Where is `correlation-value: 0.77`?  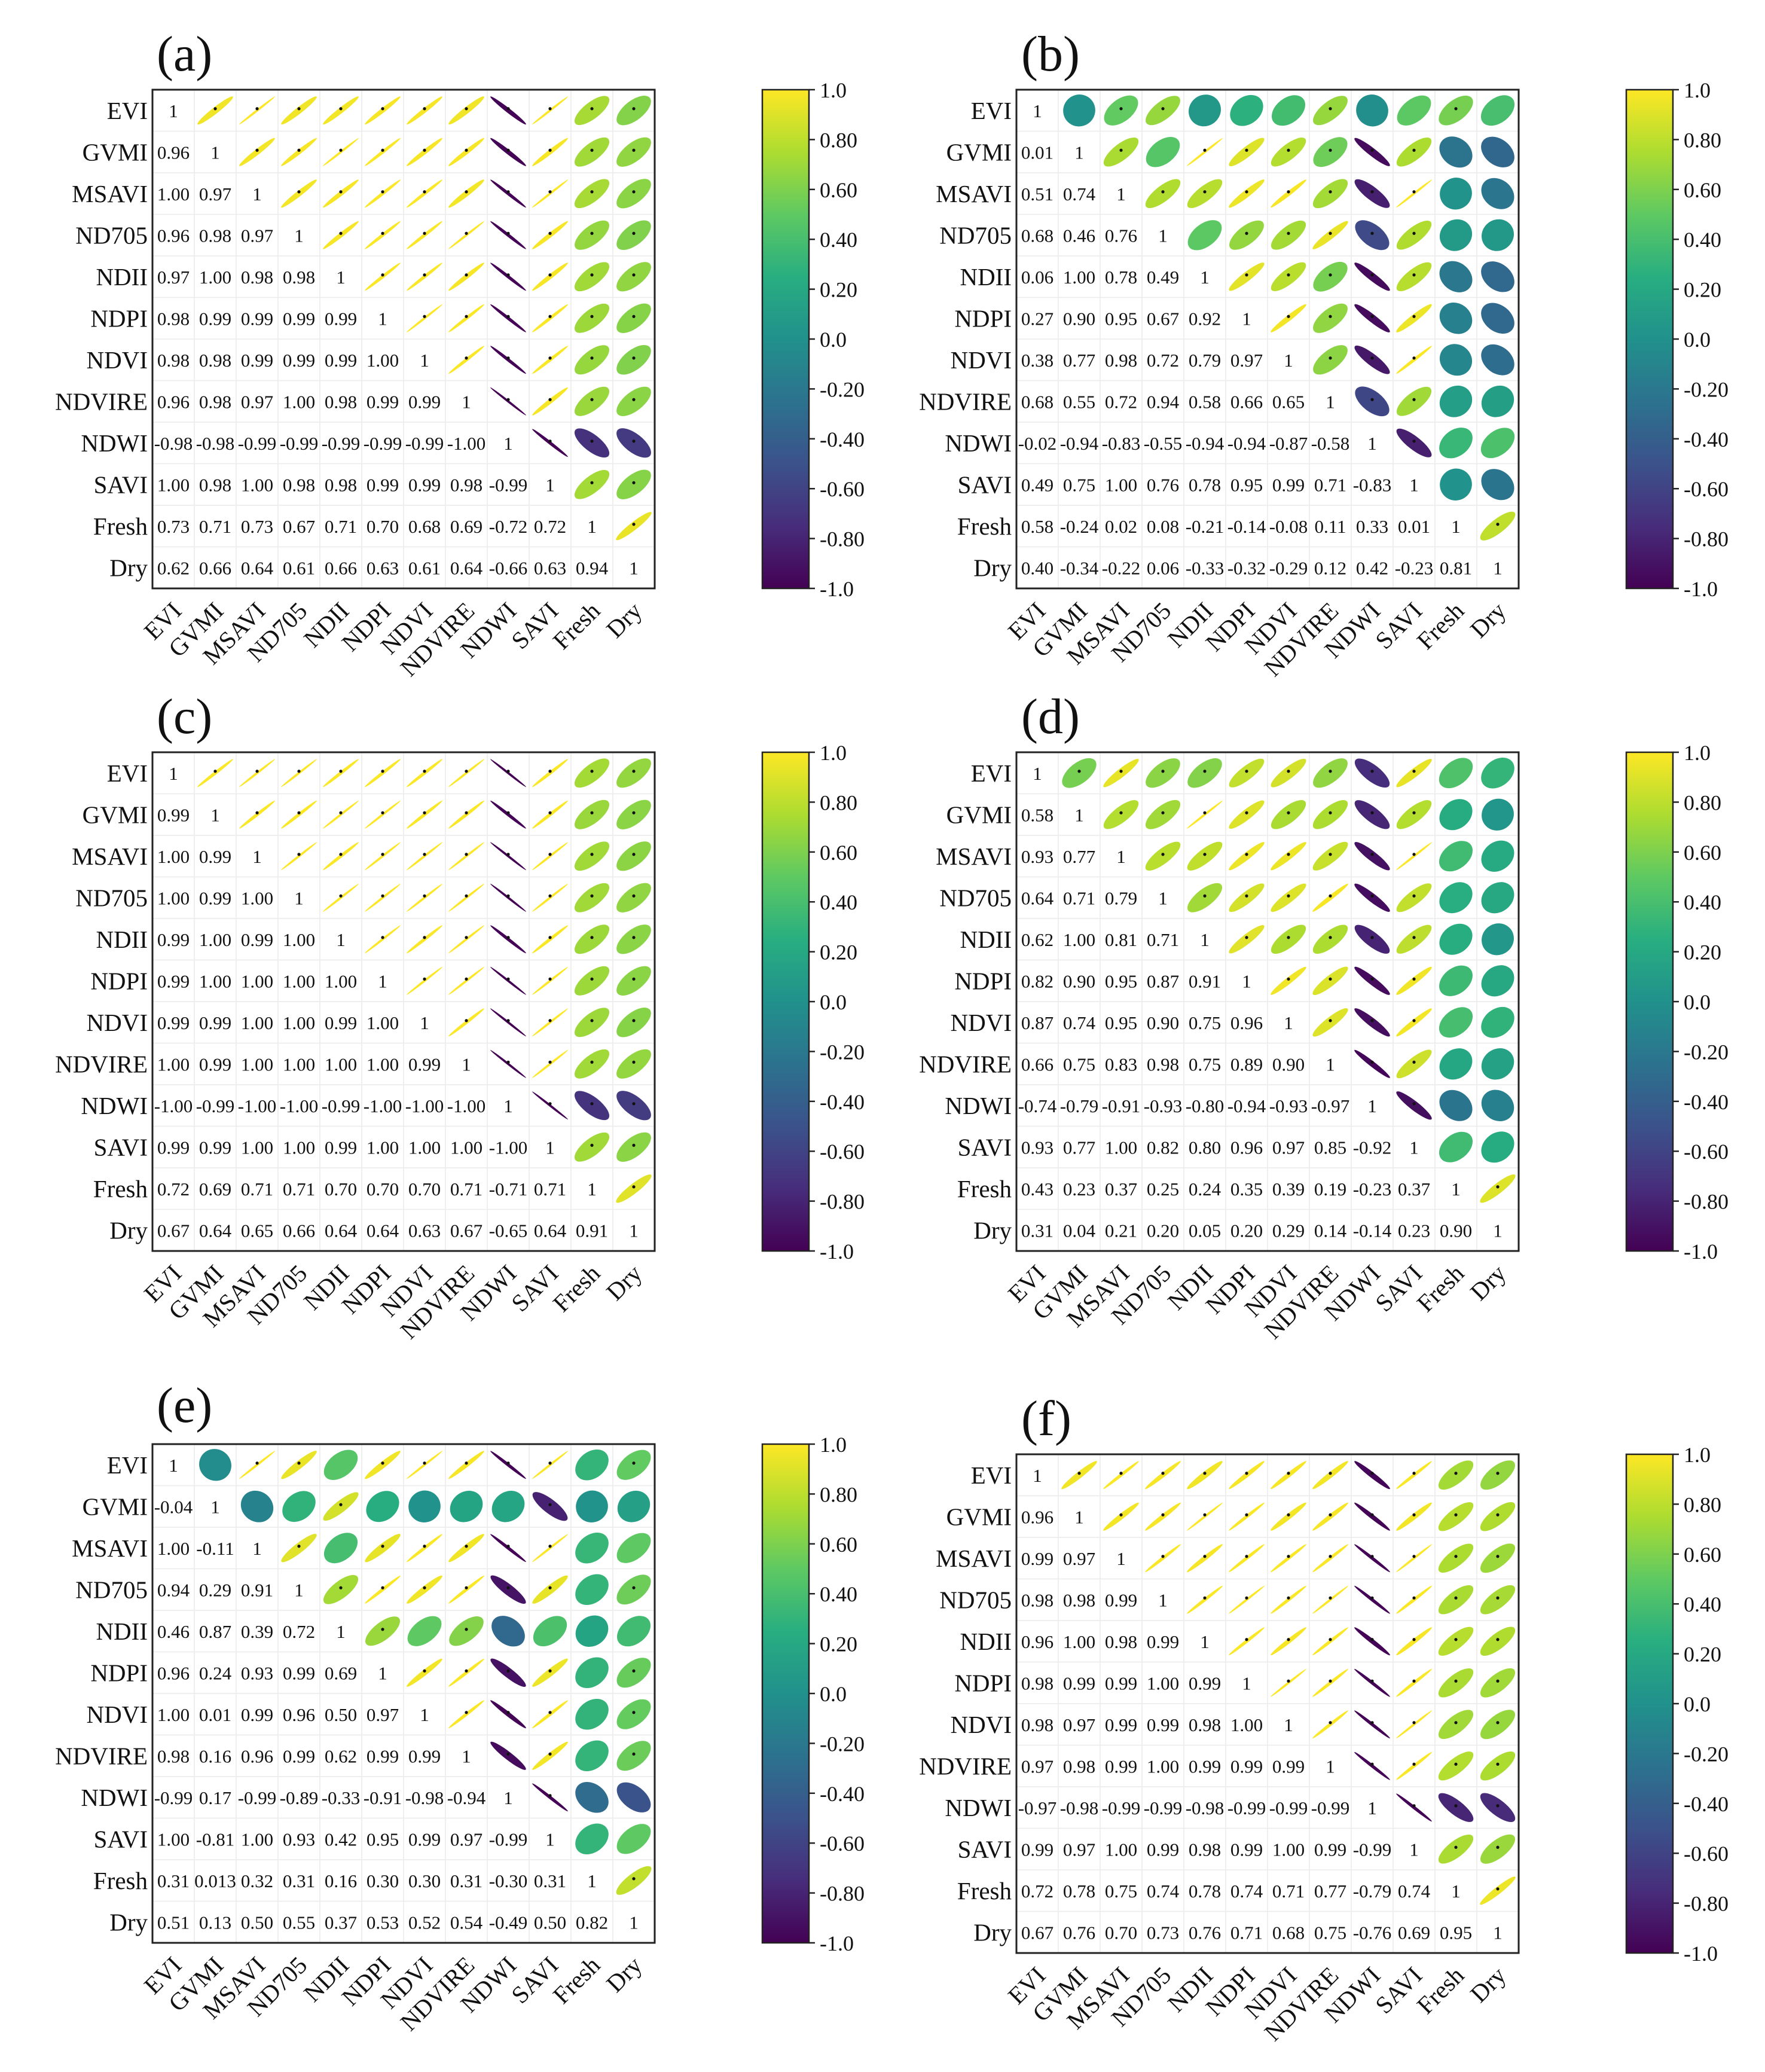
correlation-value: 0.77 is located at coordinates (1330, 1891).